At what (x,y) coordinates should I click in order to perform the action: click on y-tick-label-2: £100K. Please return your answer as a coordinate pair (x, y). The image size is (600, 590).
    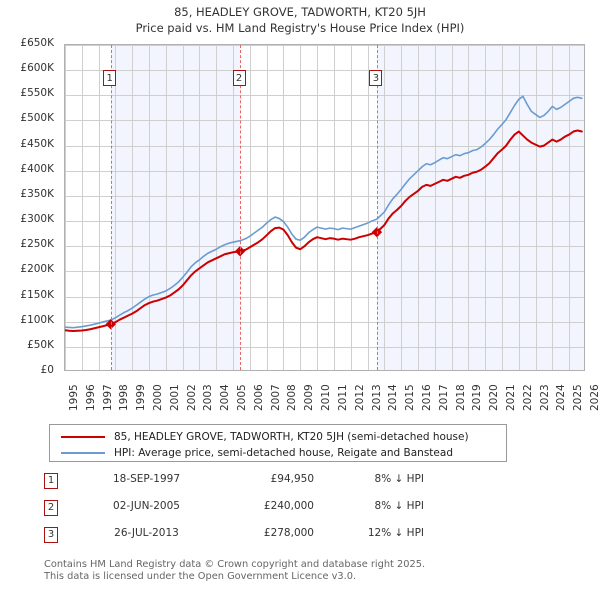
    Looking at the image, I should click on (37, 319).